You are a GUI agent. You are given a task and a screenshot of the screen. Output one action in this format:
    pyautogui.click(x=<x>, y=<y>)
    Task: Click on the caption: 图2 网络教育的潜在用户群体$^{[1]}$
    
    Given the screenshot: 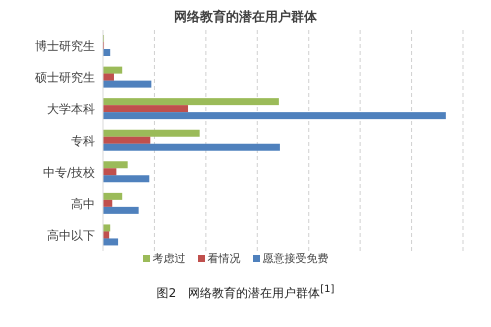 What is the action you would take?
    pyautogui.click(x=246, y=293)
    